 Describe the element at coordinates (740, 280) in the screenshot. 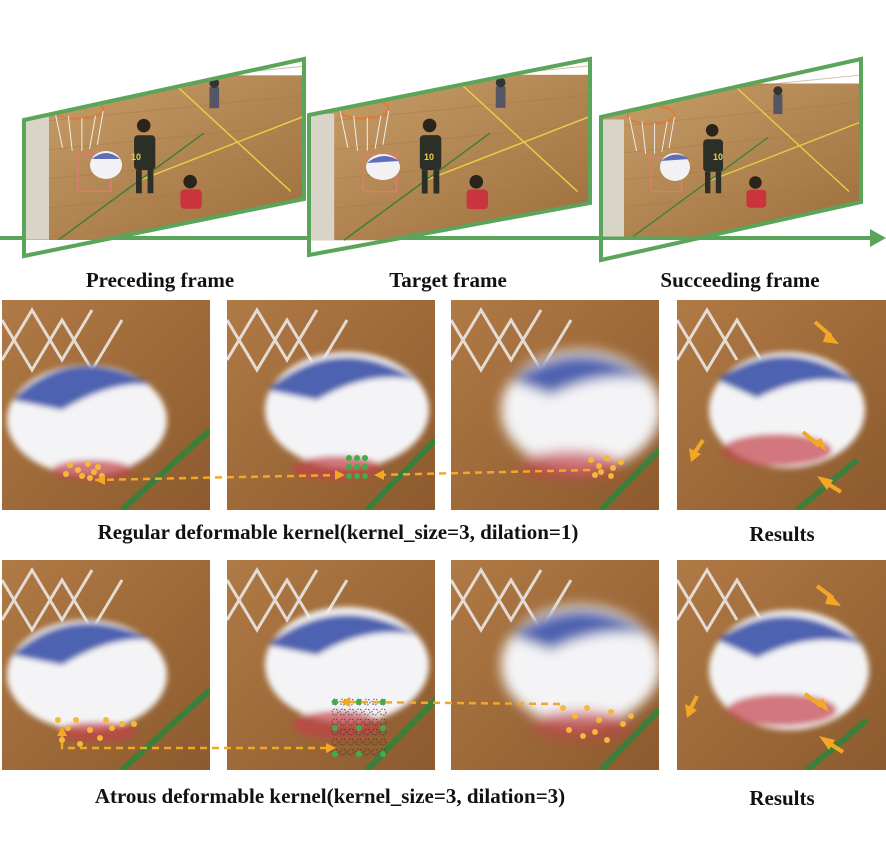

I see `succeeding-frame-caption: Succeeding frame` at that location.